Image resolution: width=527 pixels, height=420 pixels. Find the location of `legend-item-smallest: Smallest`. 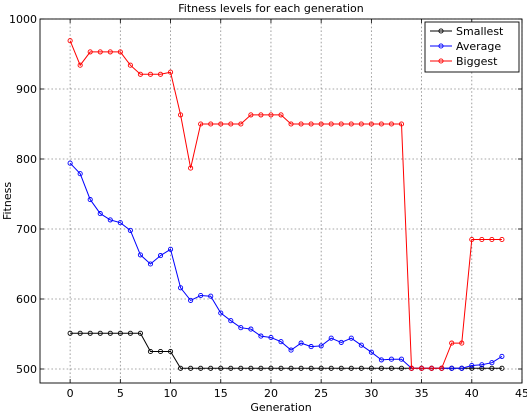

legend-item-smallest: Smallest is located at coordinates (467, 31).